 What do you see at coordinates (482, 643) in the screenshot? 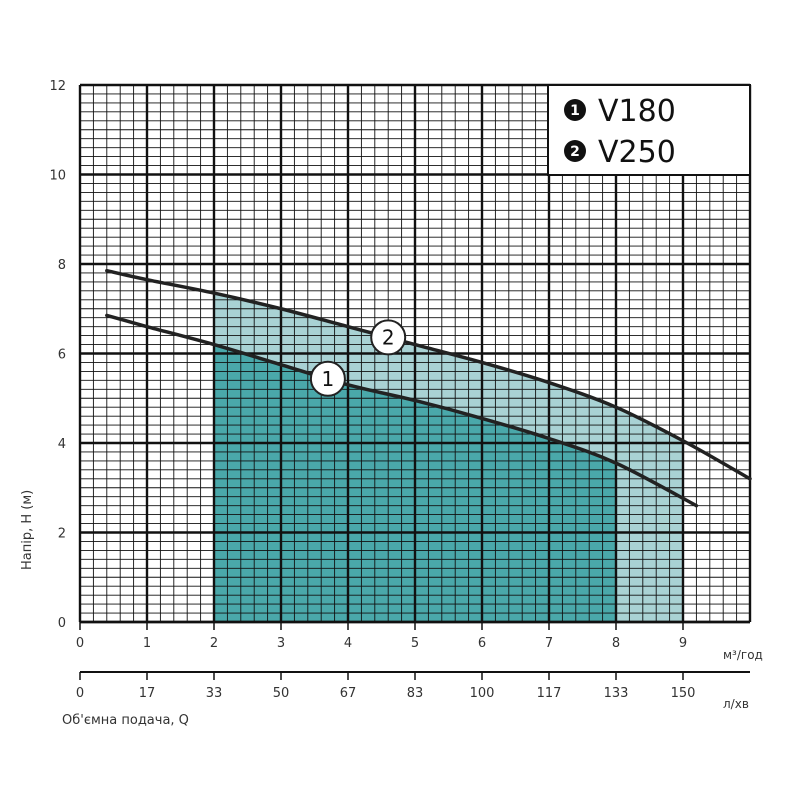
I see `x-tick-label: 6` at bounding box center [482, 643].